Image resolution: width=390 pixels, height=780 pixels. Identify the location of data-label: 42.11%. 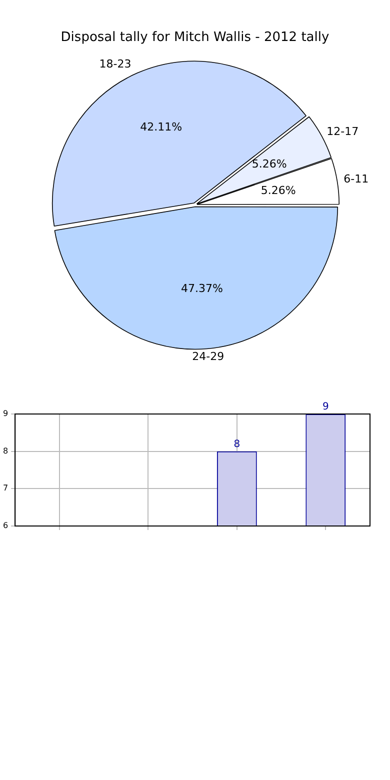
(161, 127).